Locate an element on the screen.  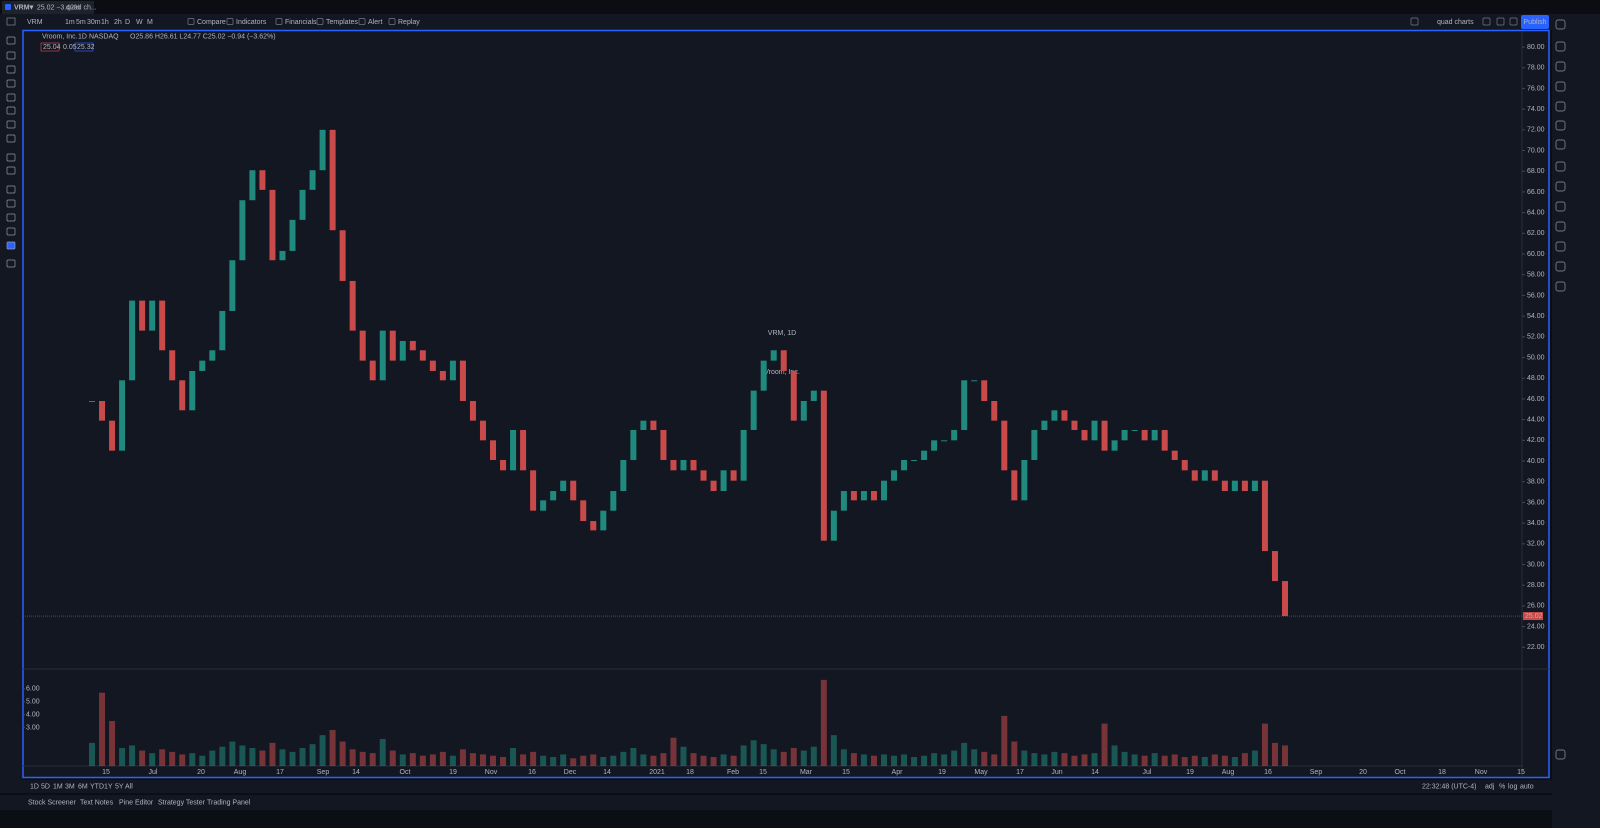
tab-symbol: VRM is located at coordinates (22, 7).